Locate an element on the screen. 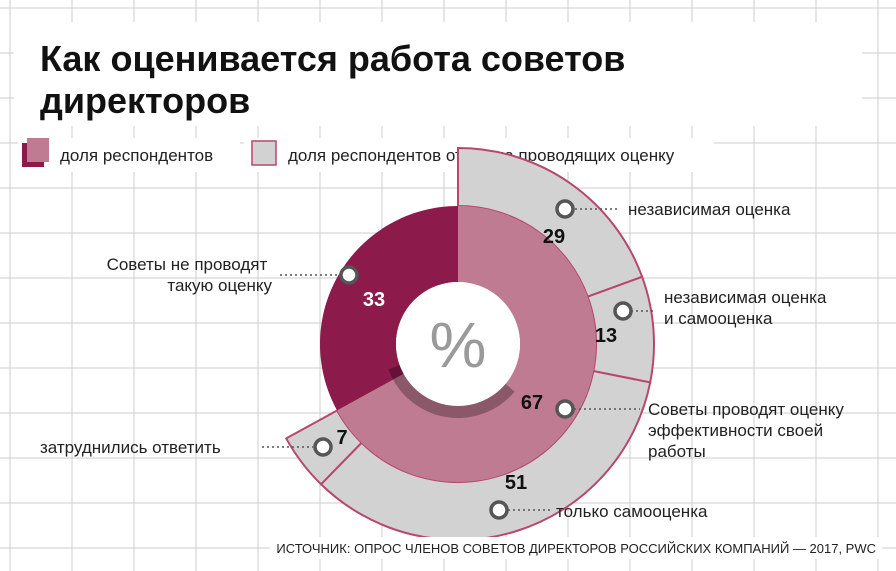 This screenshot has height=571, width=896. label-independent-self-line-1: независимая оценка is located at coordinates (745, 297).